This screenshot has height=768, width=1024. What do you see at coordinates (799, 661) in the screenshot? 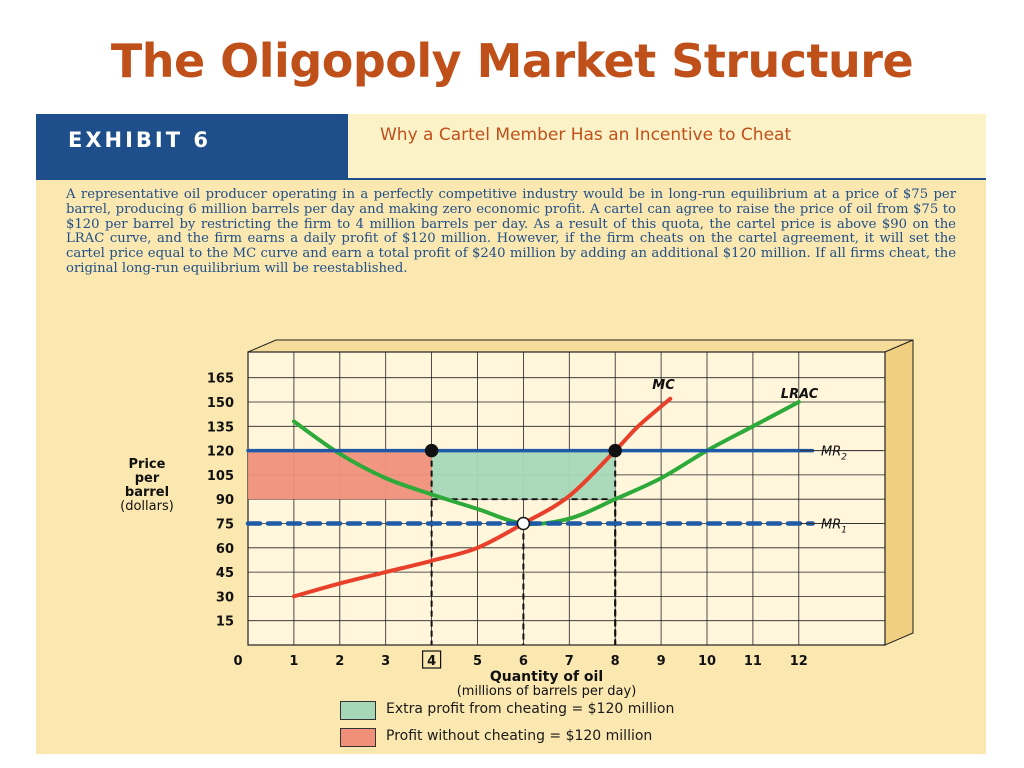
I see `x-tick-label: 12` at bounding box center [799, 661].